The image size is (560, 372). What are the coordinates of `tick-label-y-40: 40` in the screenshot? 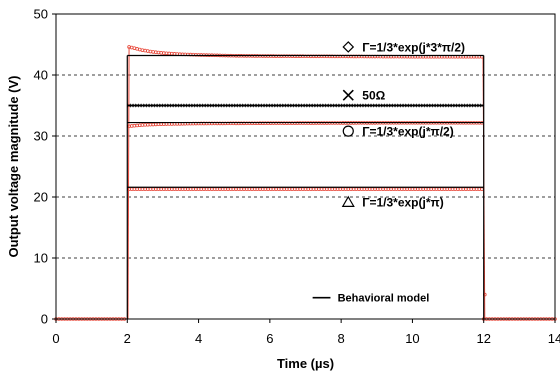 It's located at (41, 75).